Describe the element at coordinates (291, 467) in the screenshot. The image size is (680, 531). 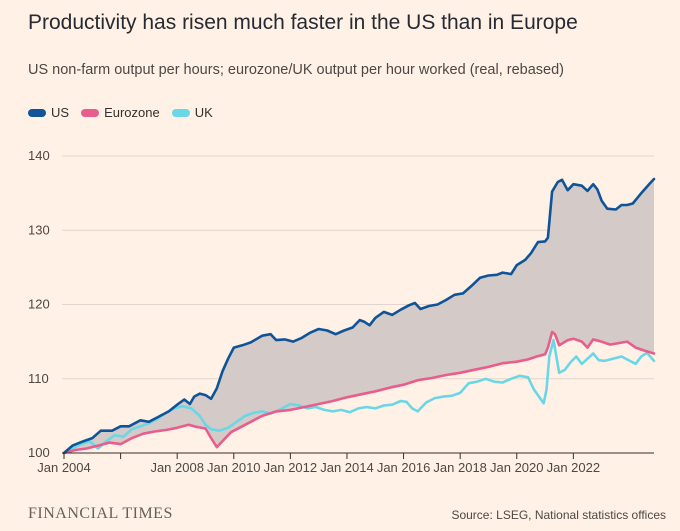
I see `x-tick-label-2012: Jan 2012` at that location.